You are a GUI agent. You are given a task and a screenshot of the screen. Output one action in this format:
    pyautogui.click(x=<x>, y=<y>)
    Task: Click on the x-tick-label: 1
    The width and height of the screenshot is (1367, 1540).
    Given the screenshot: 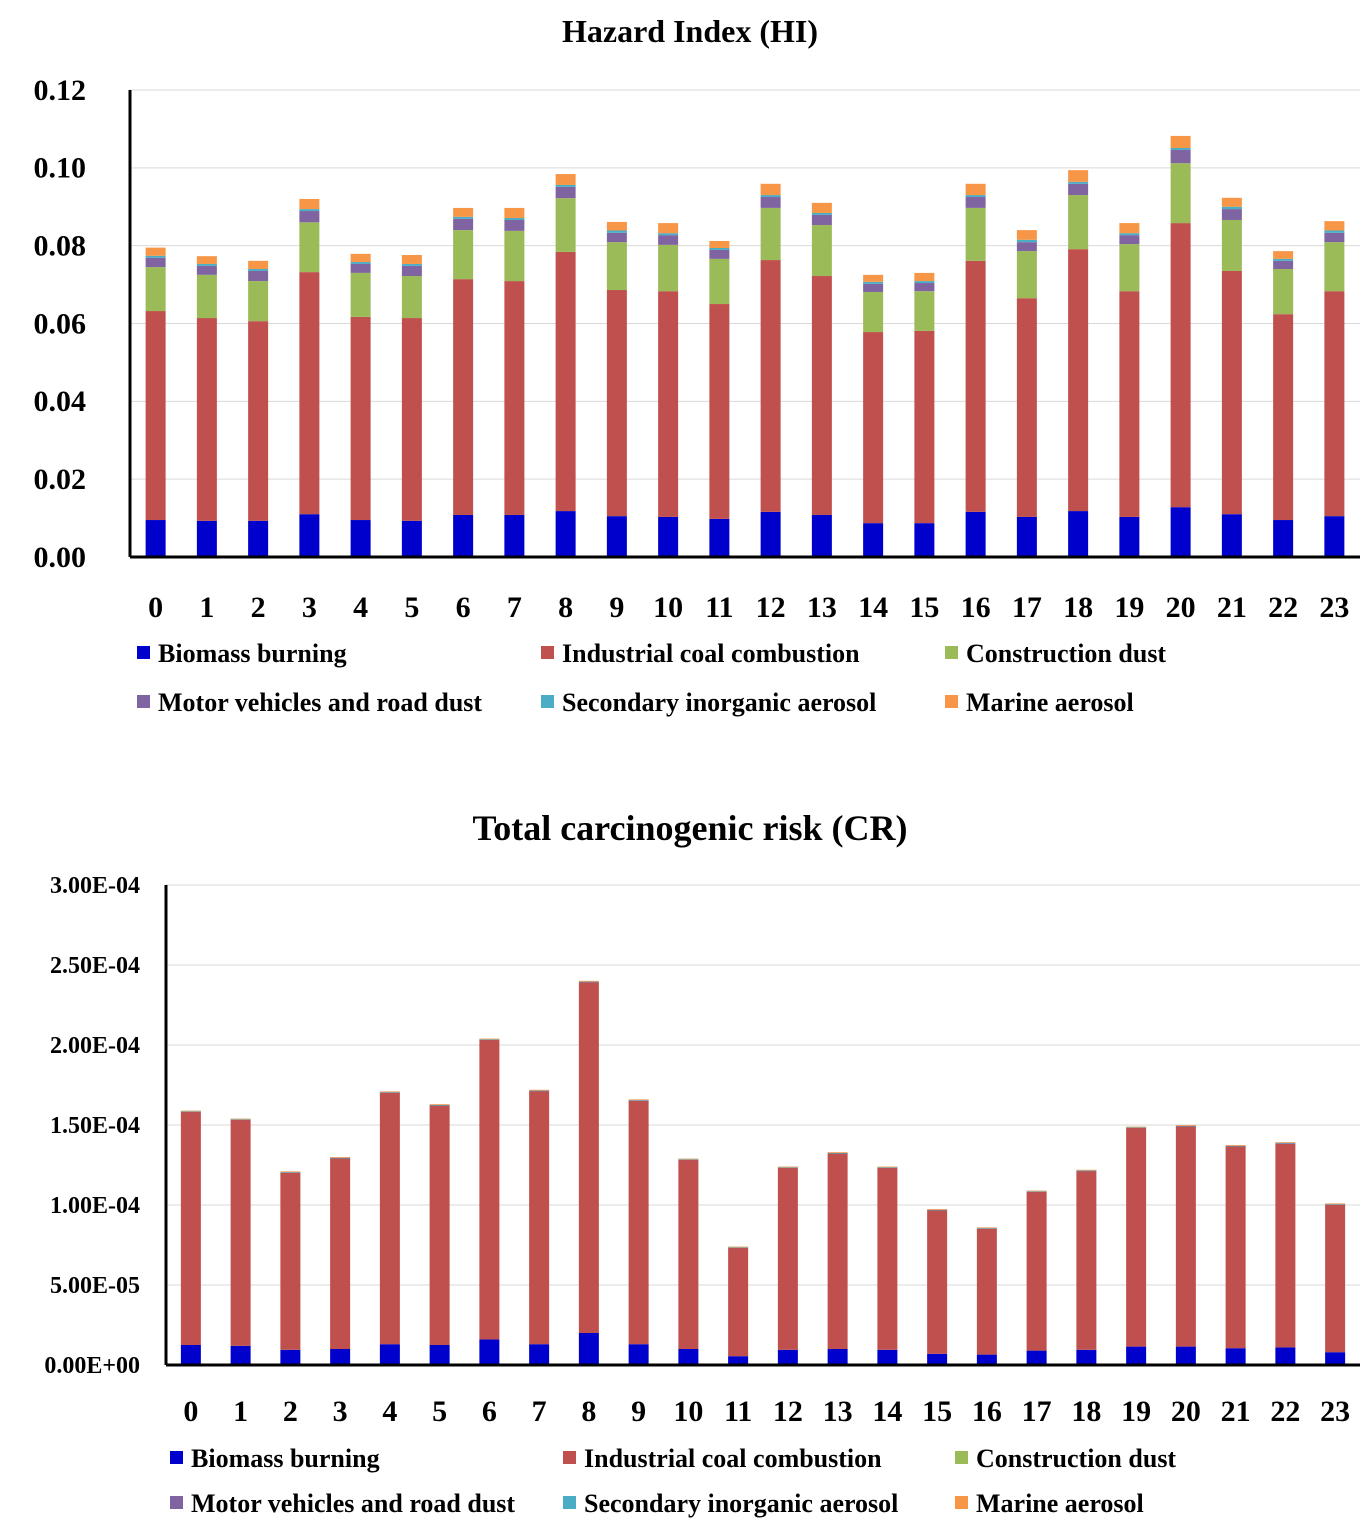 What is the action you would take?
    pyautogui.click(x=206, y=607)
    